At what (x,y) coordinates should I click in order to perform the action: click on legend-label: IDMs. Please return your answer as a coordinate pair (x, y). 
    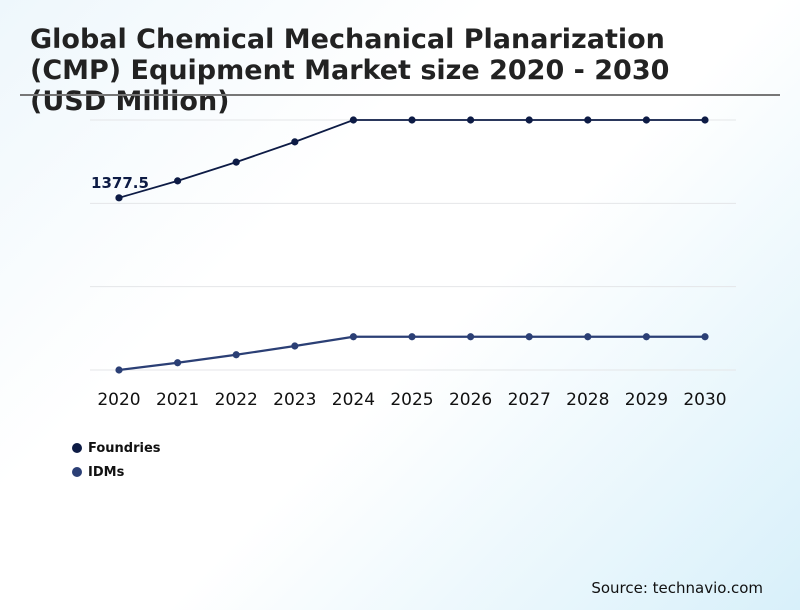
    Looking at the image, I should click on (106, 472).